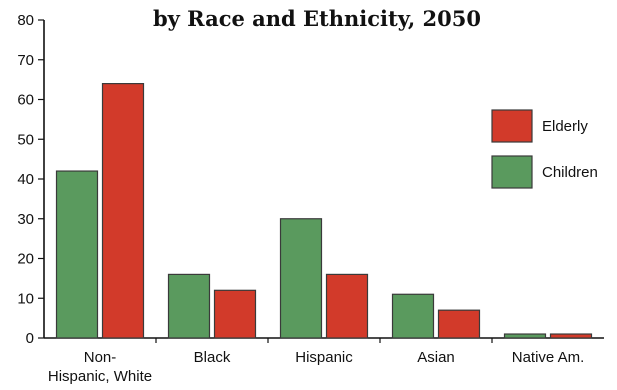 The width and height of the screenshot is (617, 390). Describe the element at coordinates (25, 60) in the screenshot. I see `y-tick-label: 70` at that location.